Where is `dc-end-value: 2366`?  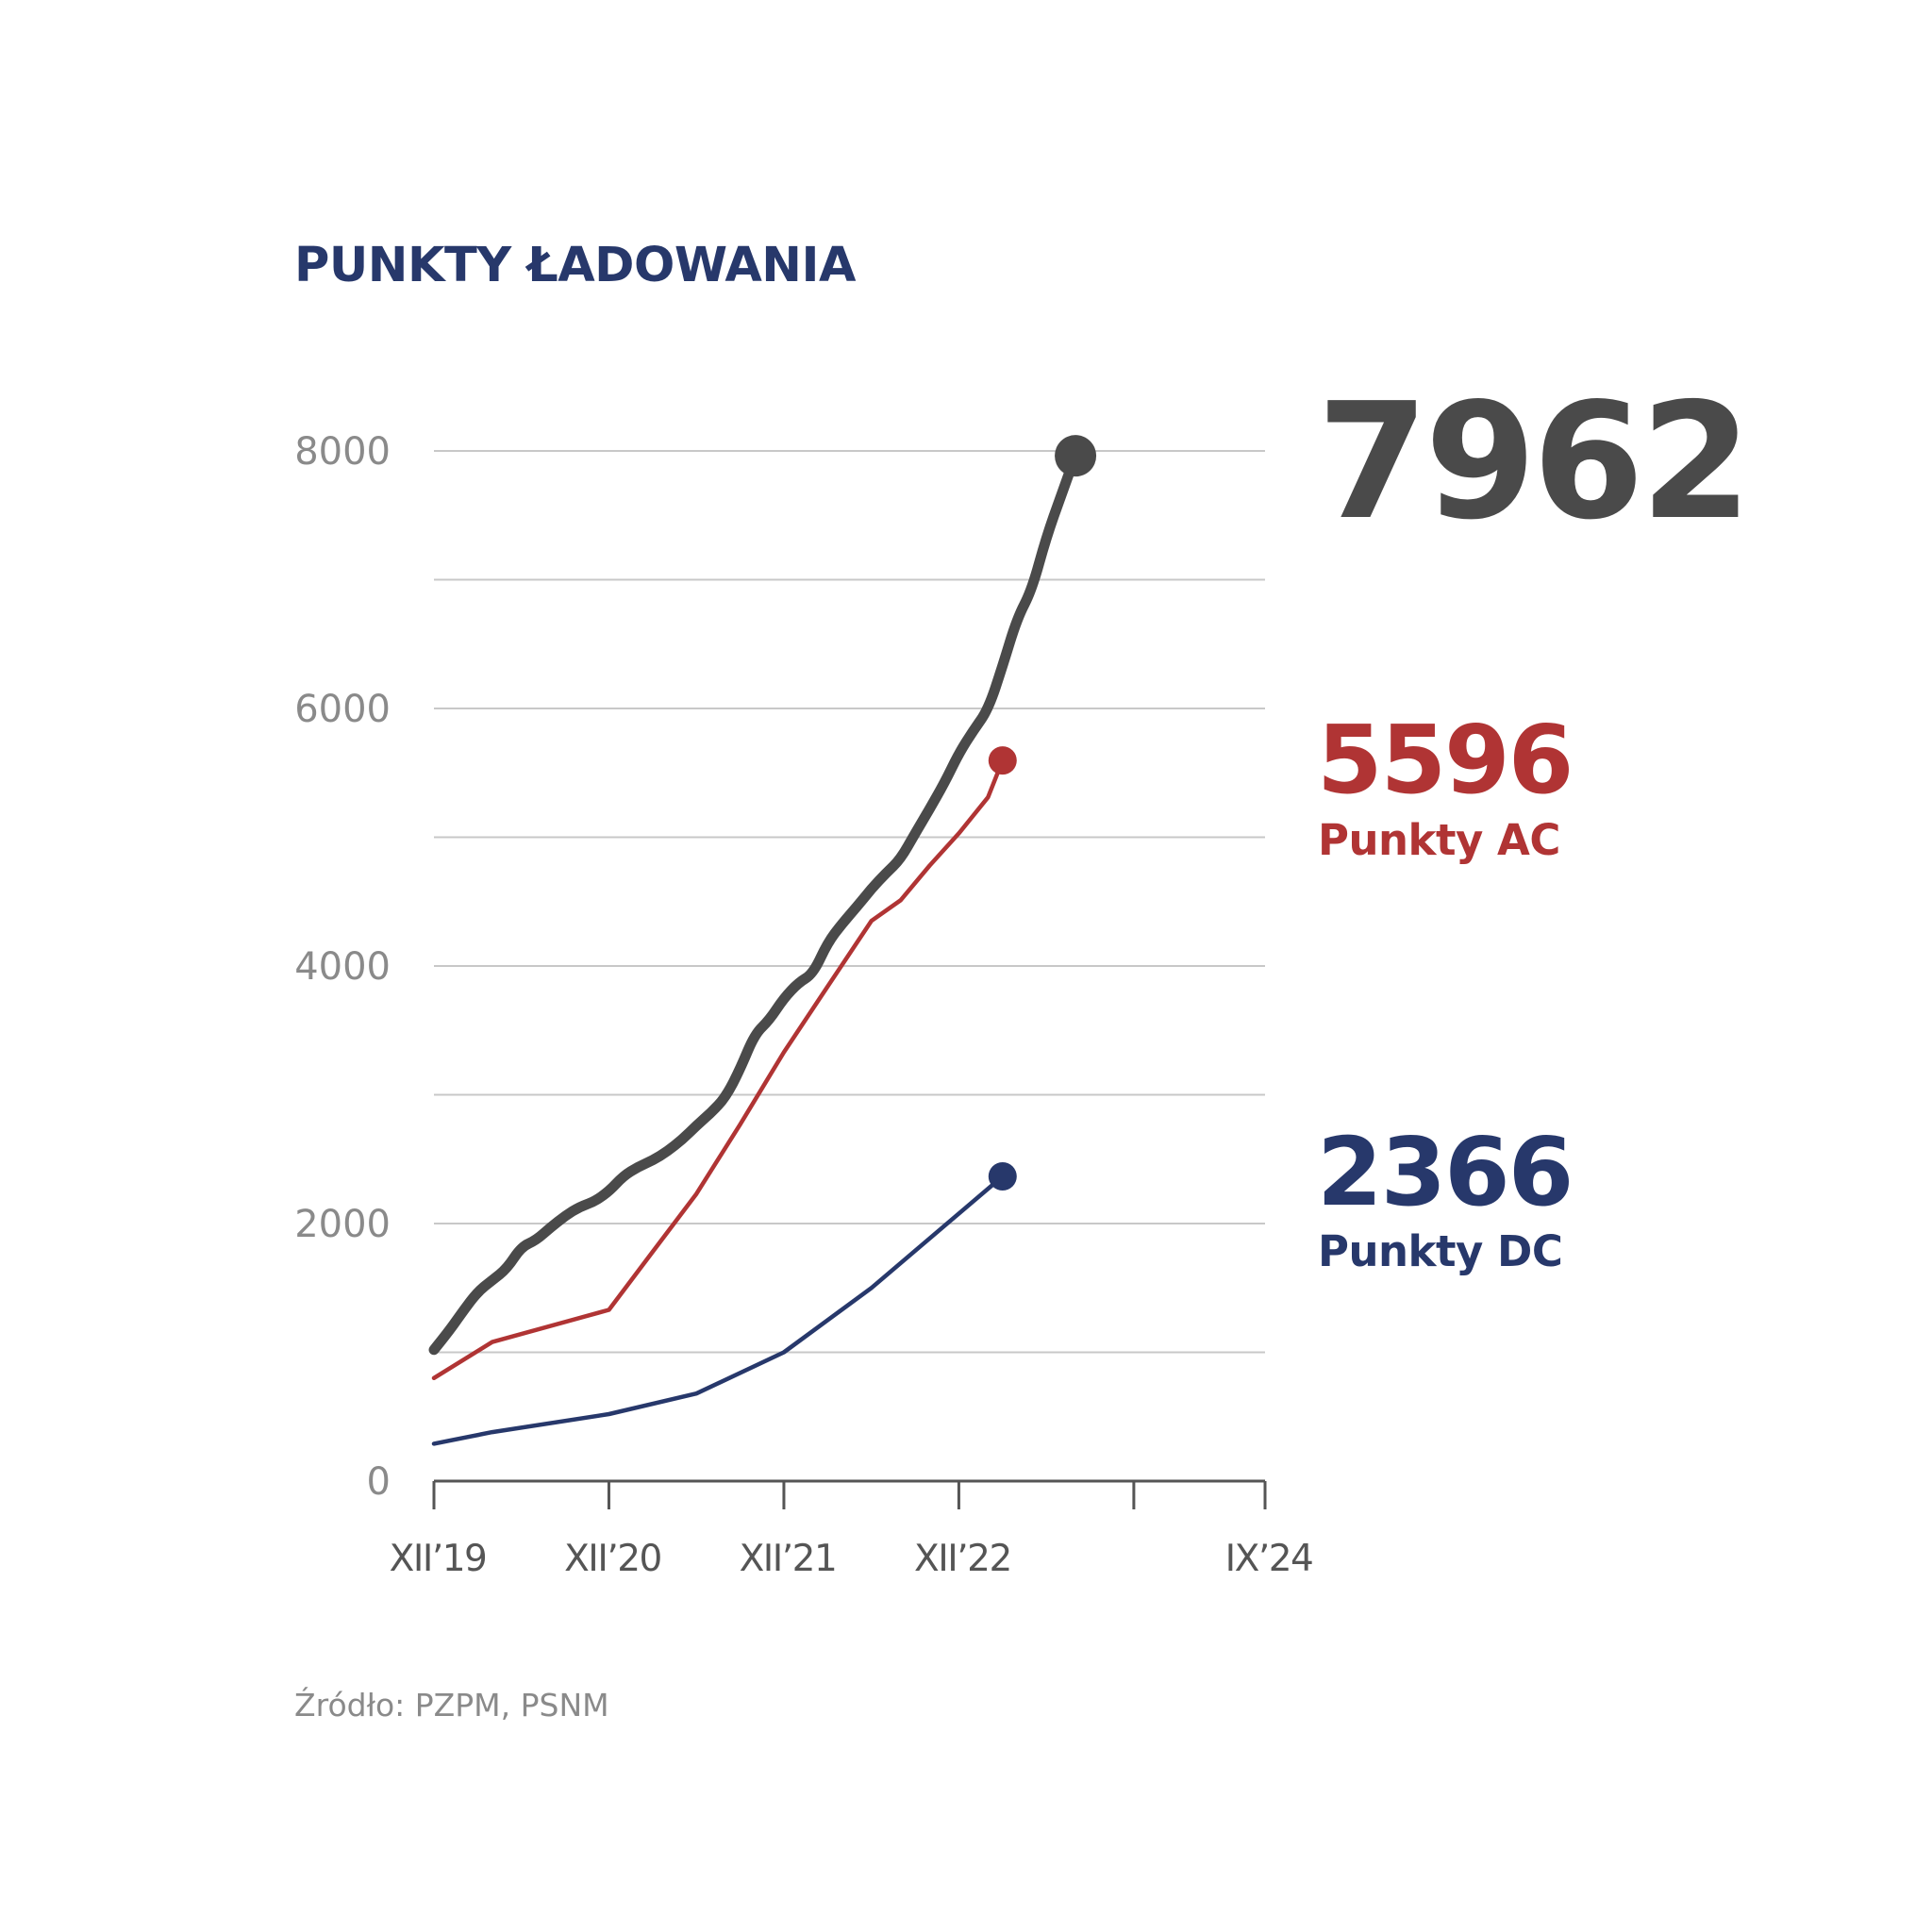 dc-end-value: 2366 is located at coordinates (1444, 1172).